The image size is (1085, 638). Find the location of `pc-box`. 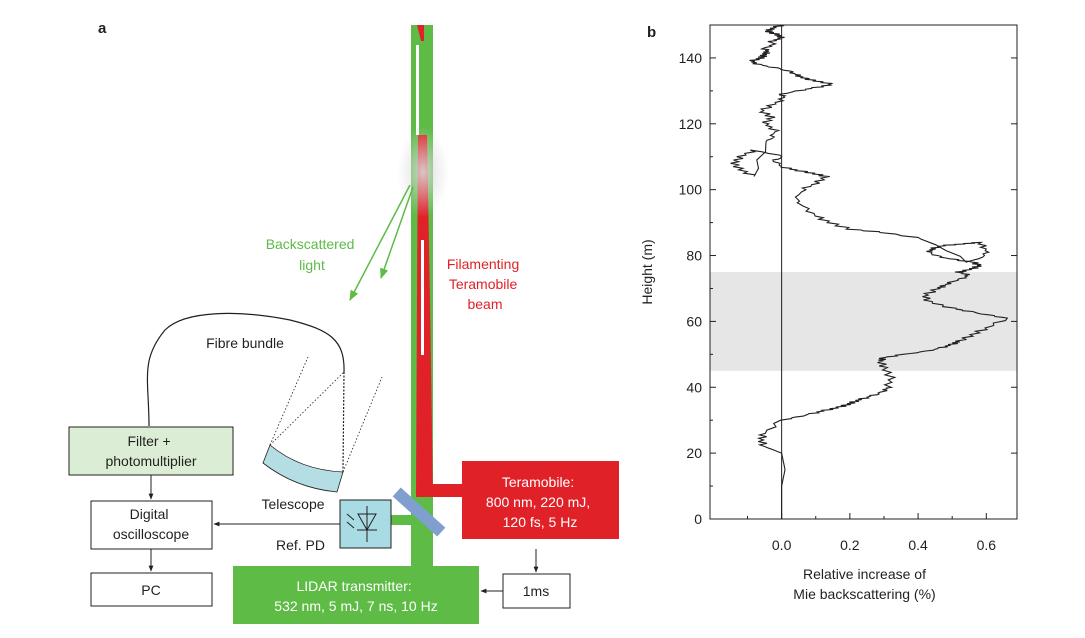

pc-box is located at coordinates (151, 589).